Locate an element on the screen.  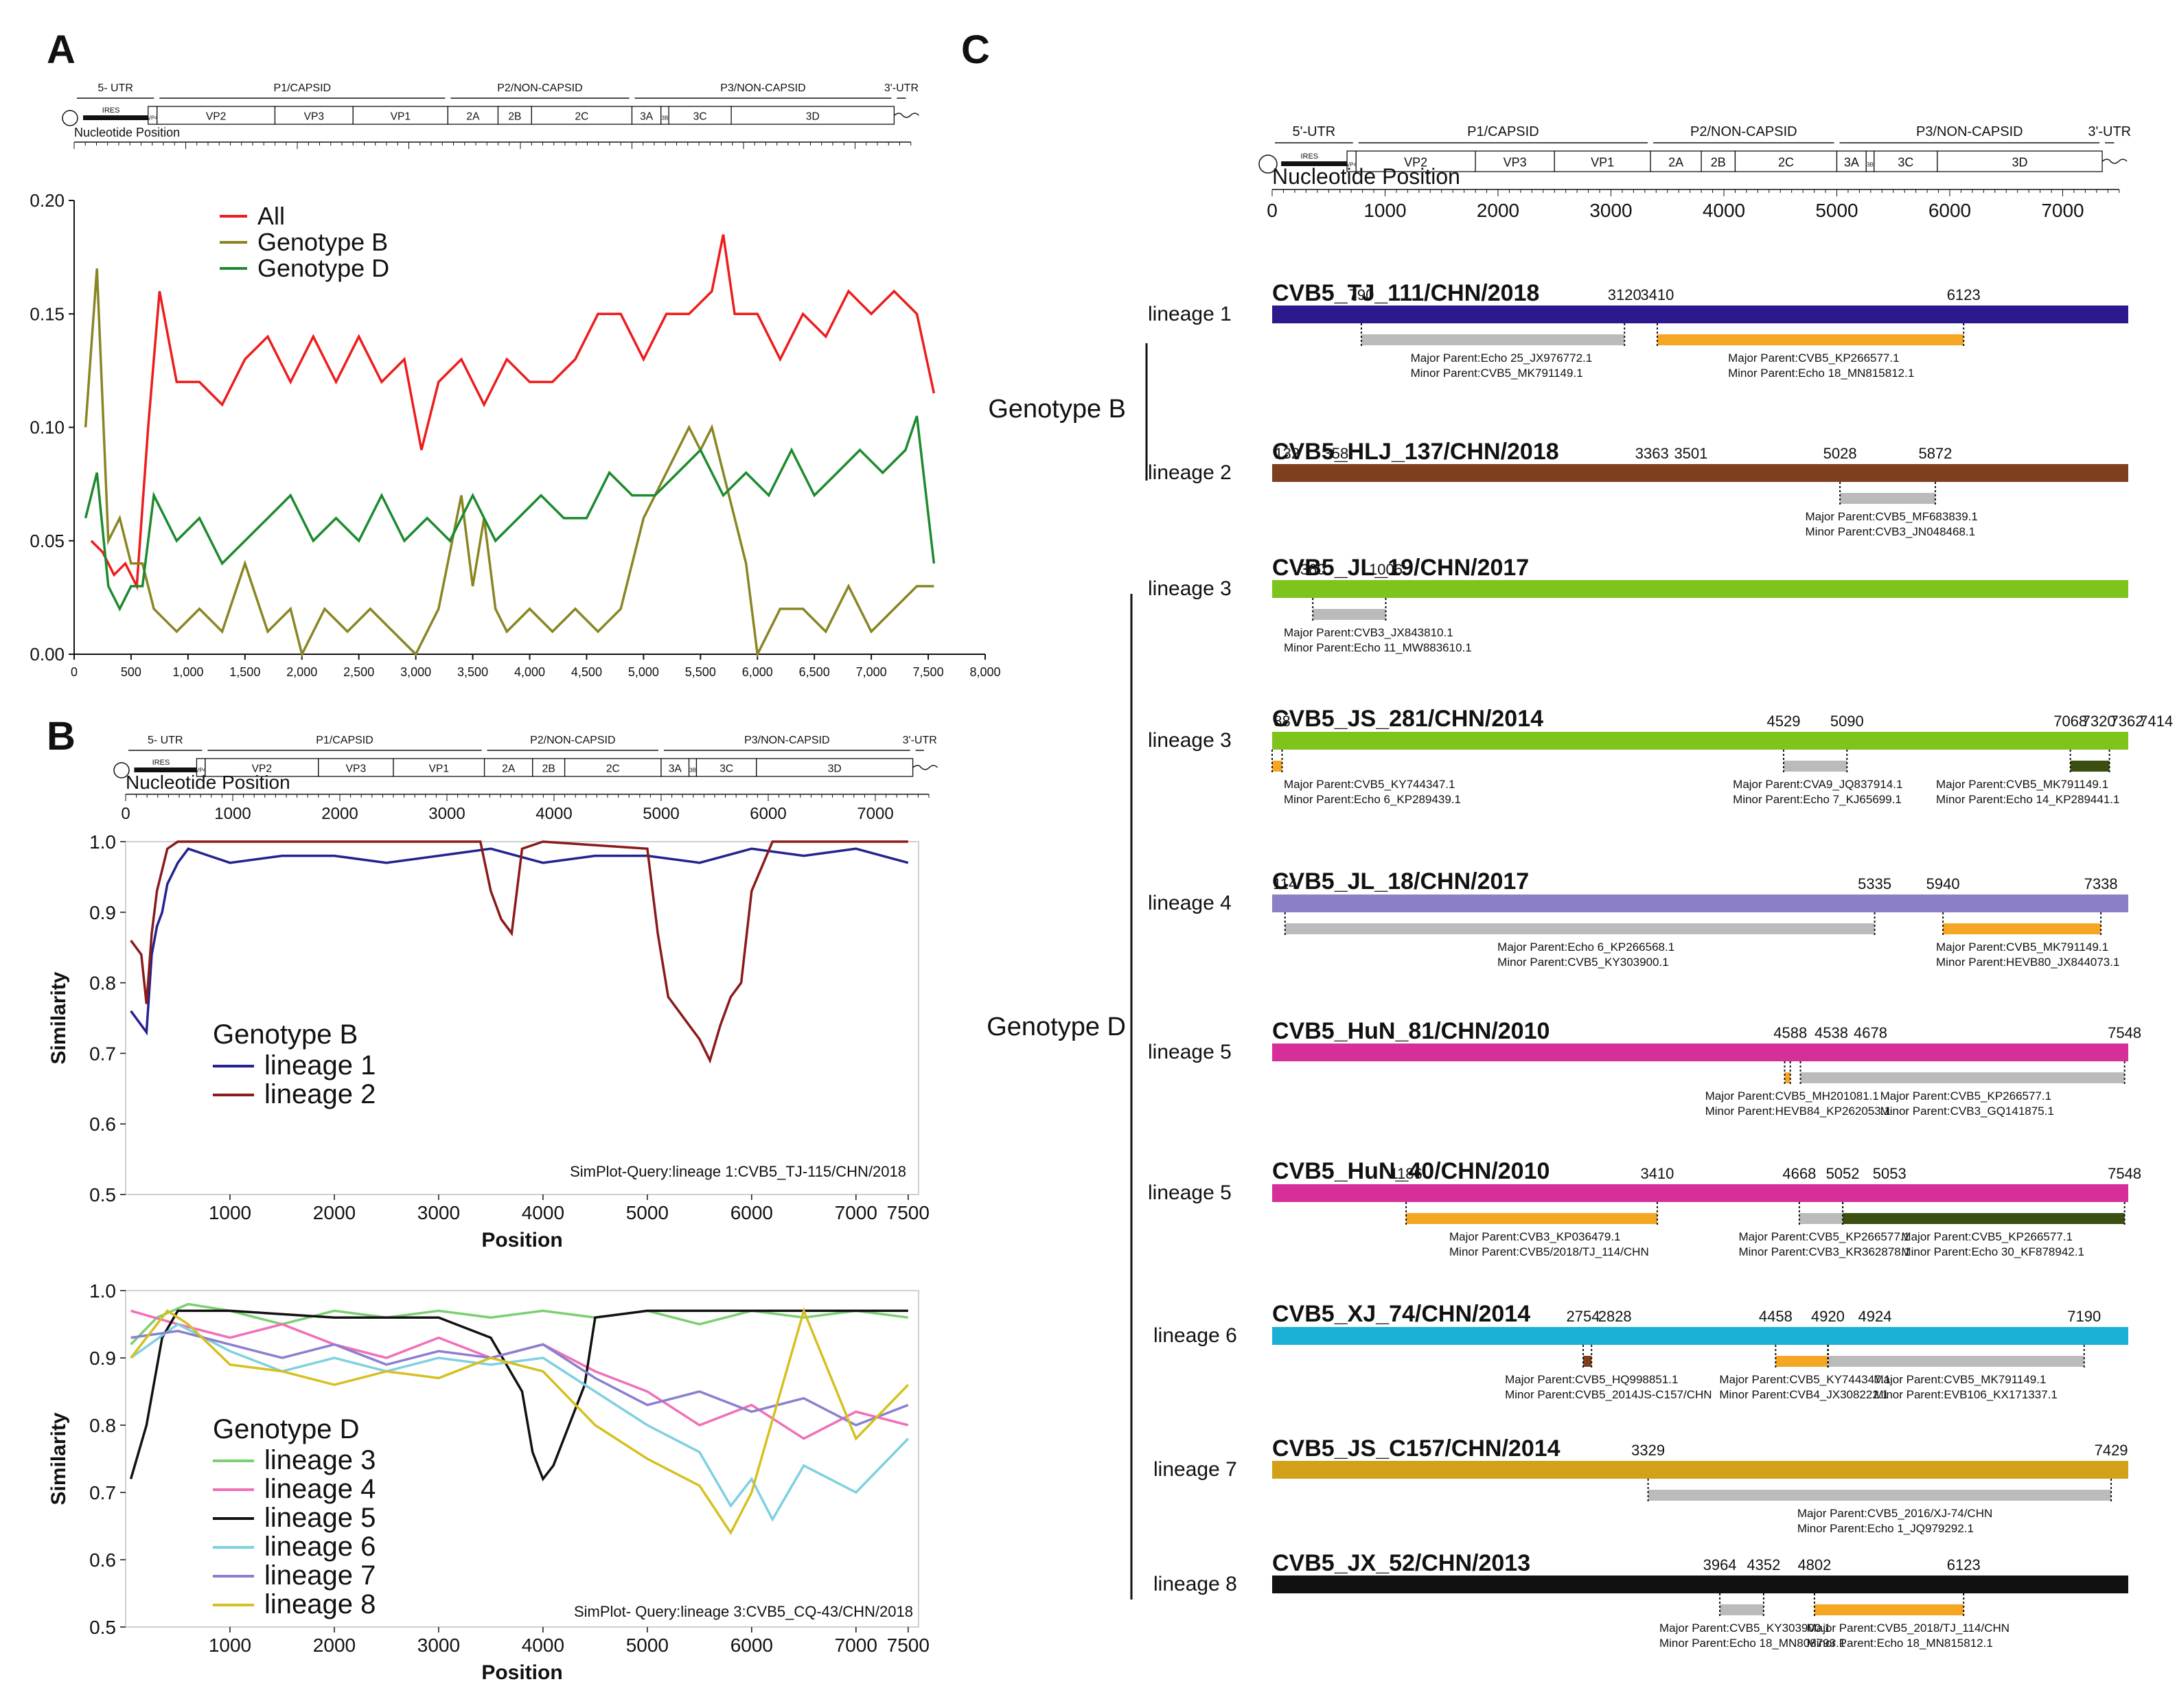
minor-parent-label: Minor Parent:CVB5_MK791149.1 is located at coordinates (1497, 374).